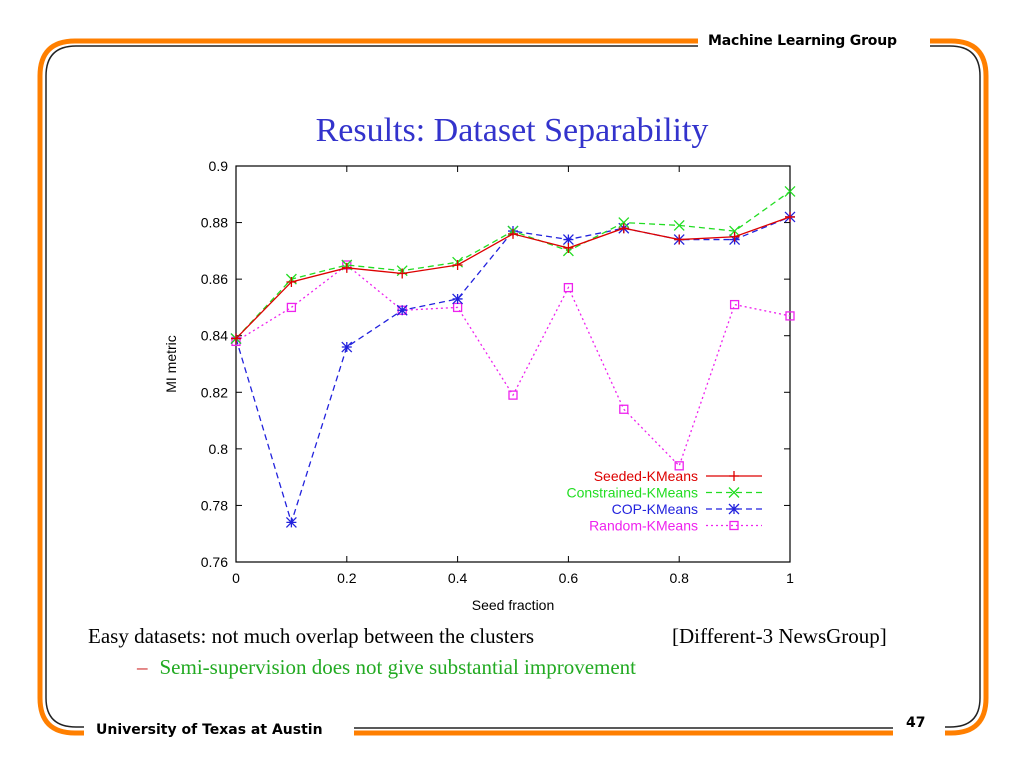  What do you see at coordinates (513, 605) in the screenshot?
I see `x-axis-label: Seed fraction` at bounding box center [513, 605].